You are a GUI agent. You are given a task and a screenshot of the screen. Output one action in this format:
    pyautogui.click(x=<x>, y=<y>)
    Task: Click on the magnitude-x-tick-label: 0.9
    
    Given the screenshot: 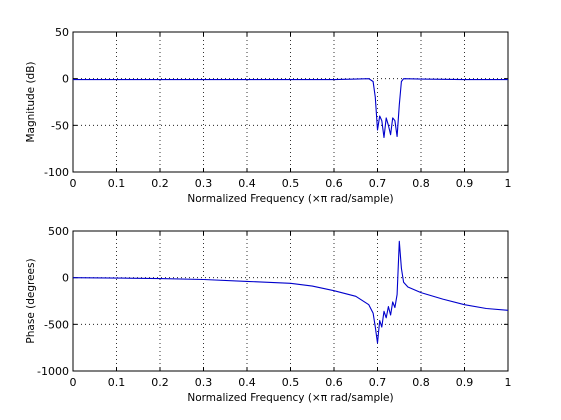 What is the action you would take?
    pyautogui.click(x=465, y=183)
    